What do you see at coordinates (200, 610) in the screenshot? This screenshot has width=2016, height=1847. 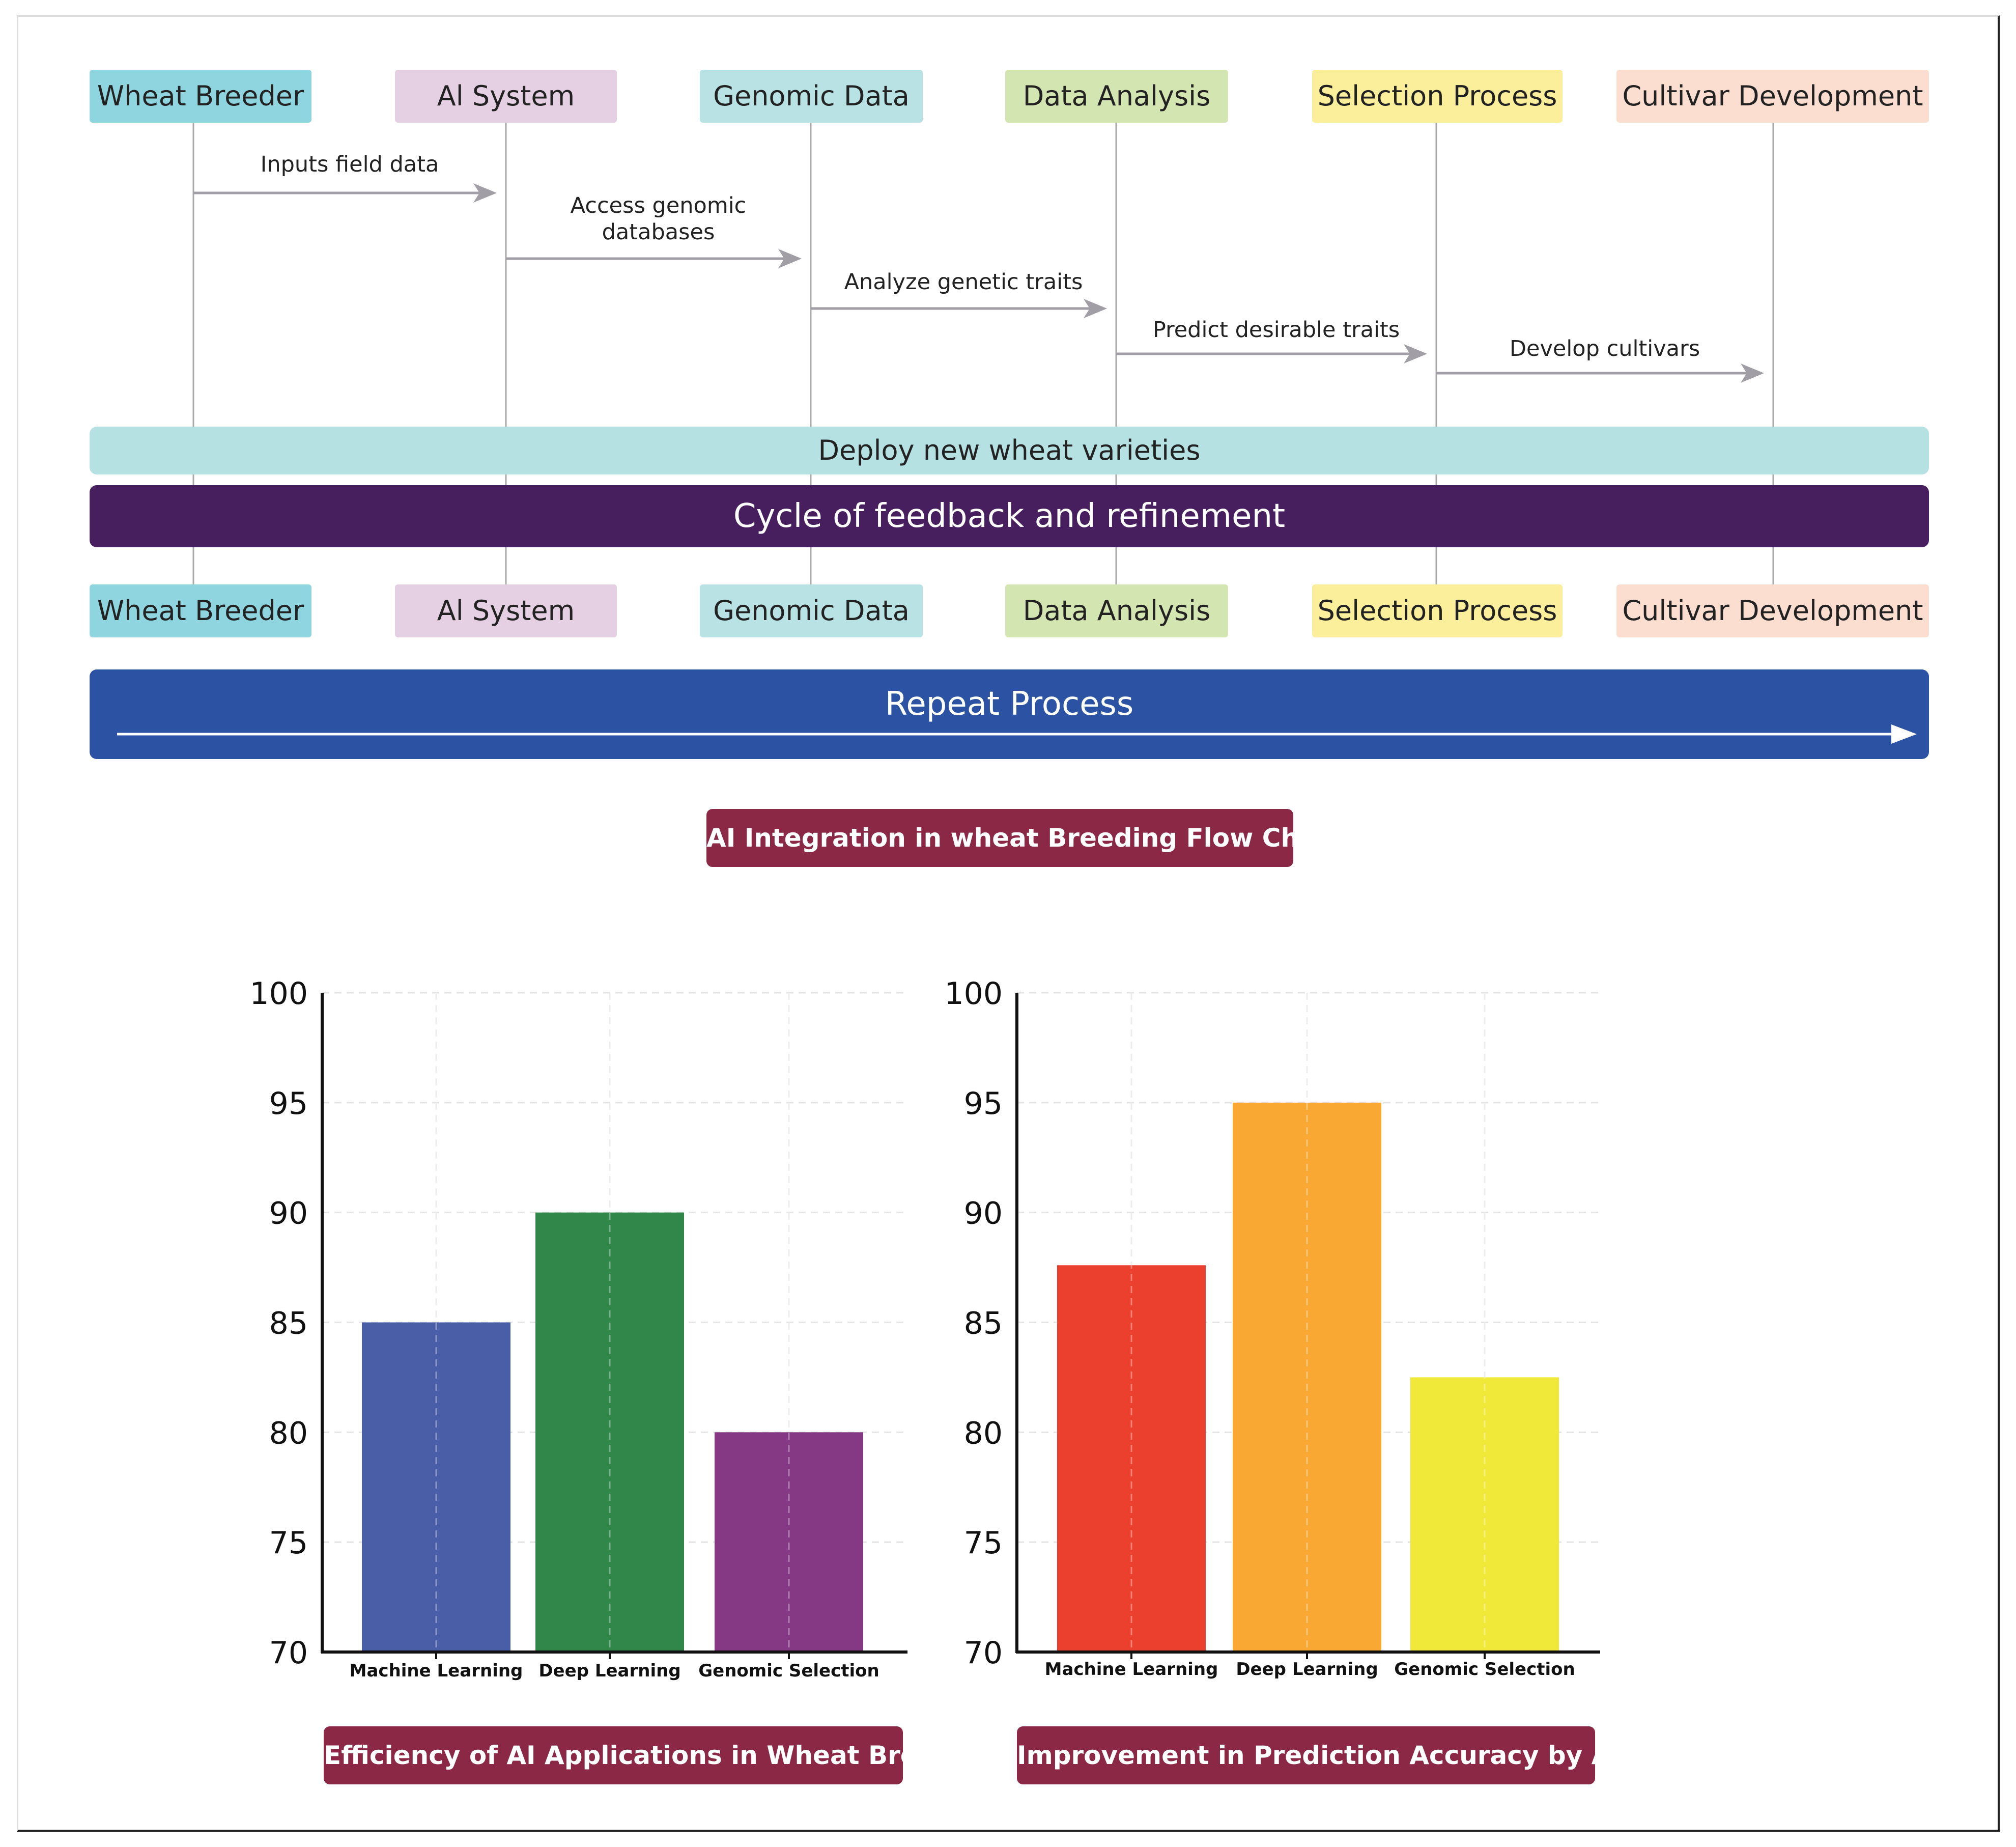 I see `actor-box-bottom: Wheat Breeder` at bounding box center [200, 610].